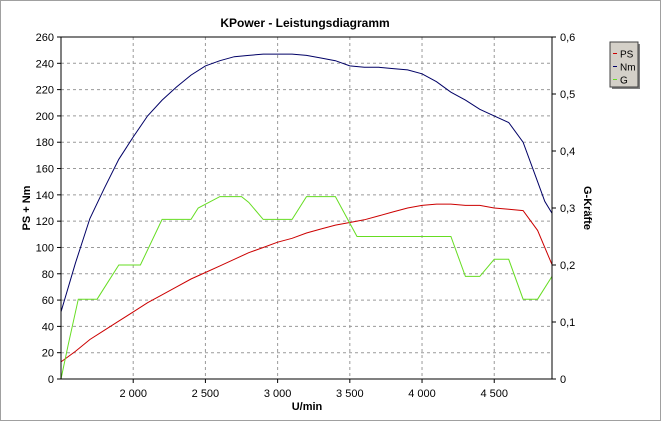  What do you see at coordinates (45, 222) in the screenshot?
I see `y-tick-label: 120` at bounding box center [45, 222].